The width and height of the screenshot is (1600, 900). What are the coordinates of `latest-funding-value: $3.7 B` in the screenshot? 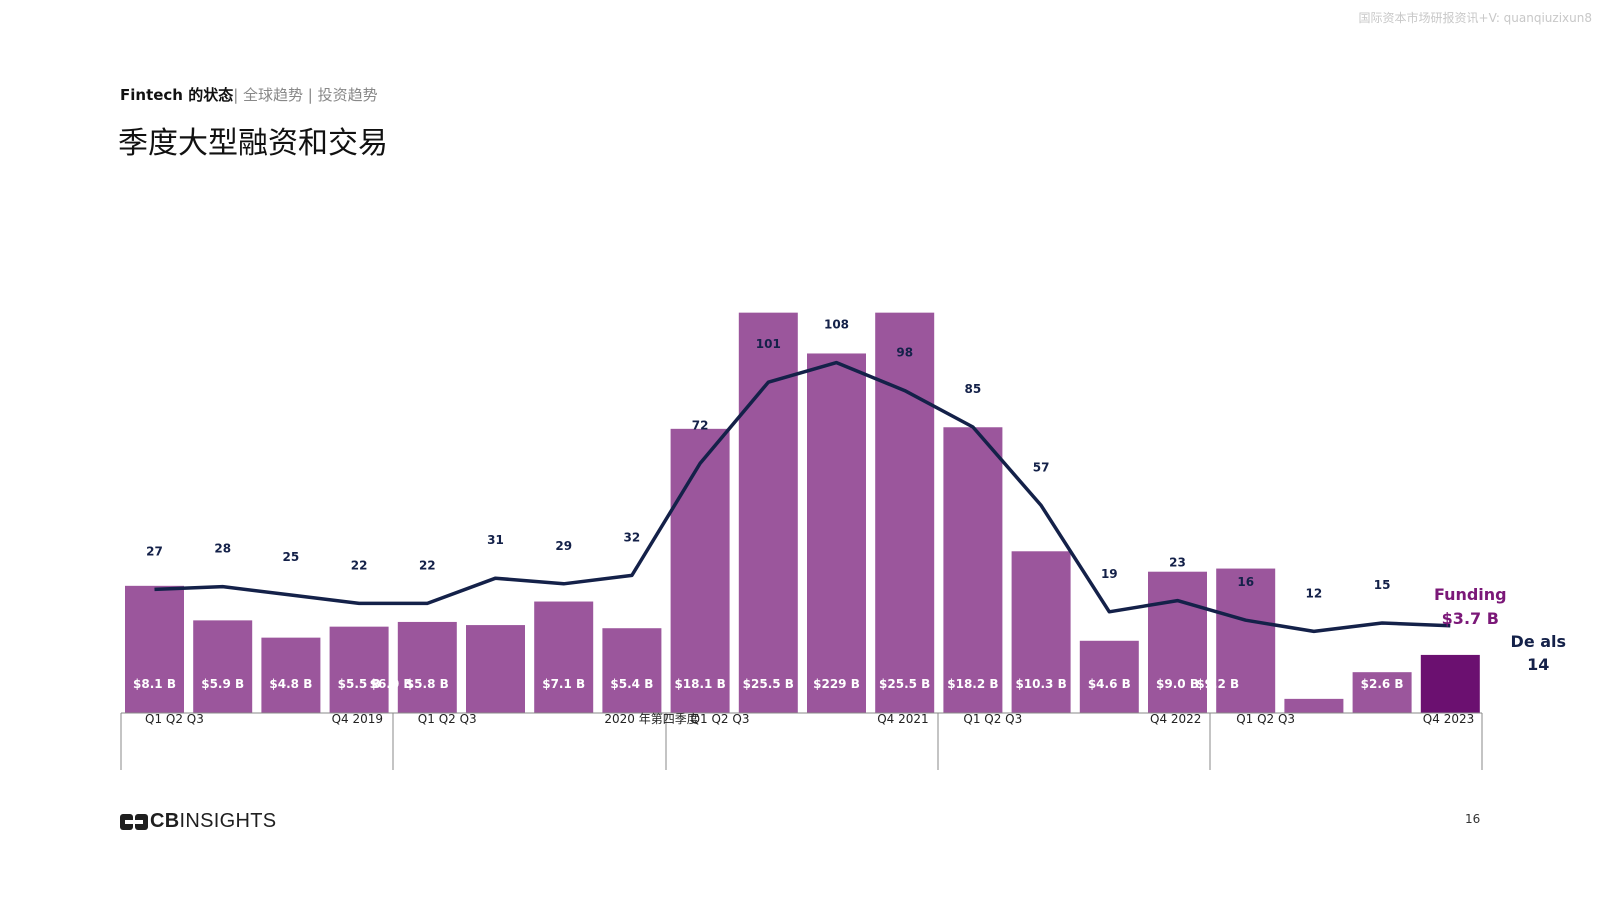 It's located at (1470, 618).